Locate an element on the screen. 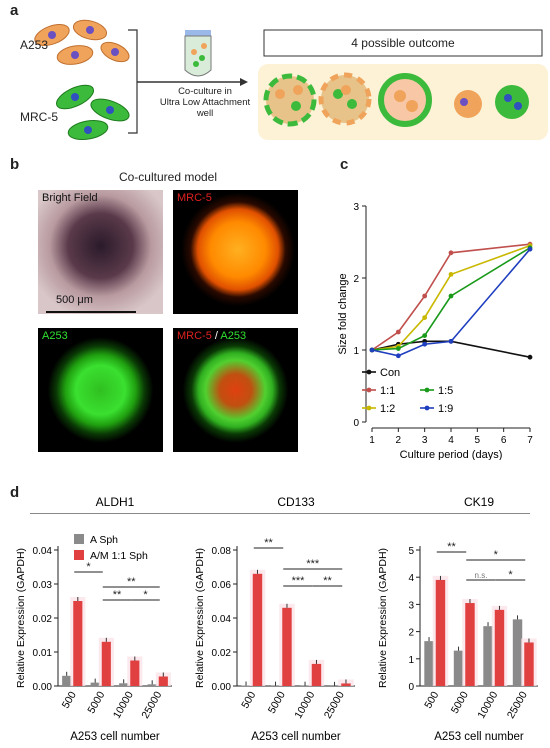 This screenshot has width=550, height=748. legend-label: 1:5 is located at coordinates (445, 391).